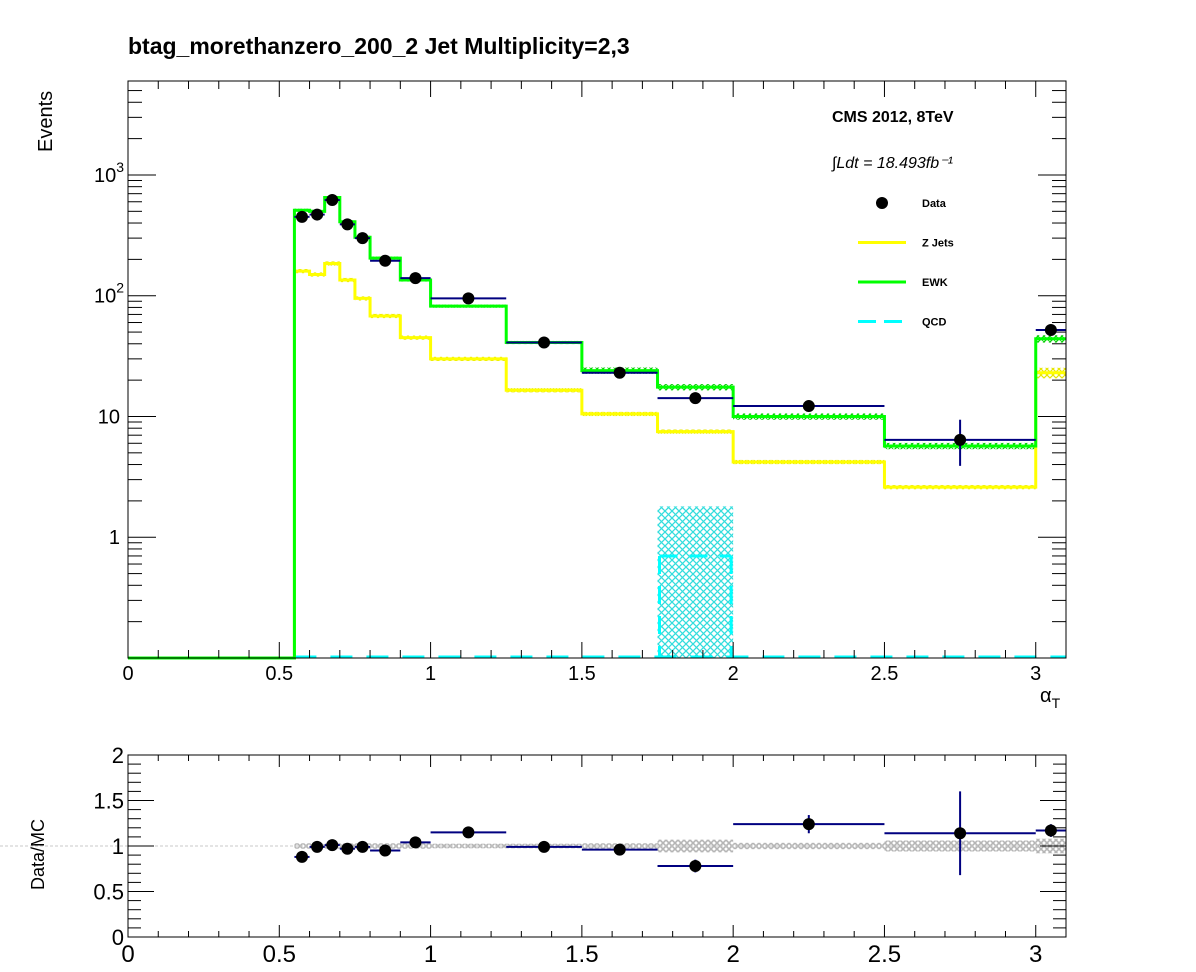 The width and height of the screenshot is (1196, 972). Describe the element at coordinates (934, 323) in the screenshot. I see `legend-label: QCD` at that location.